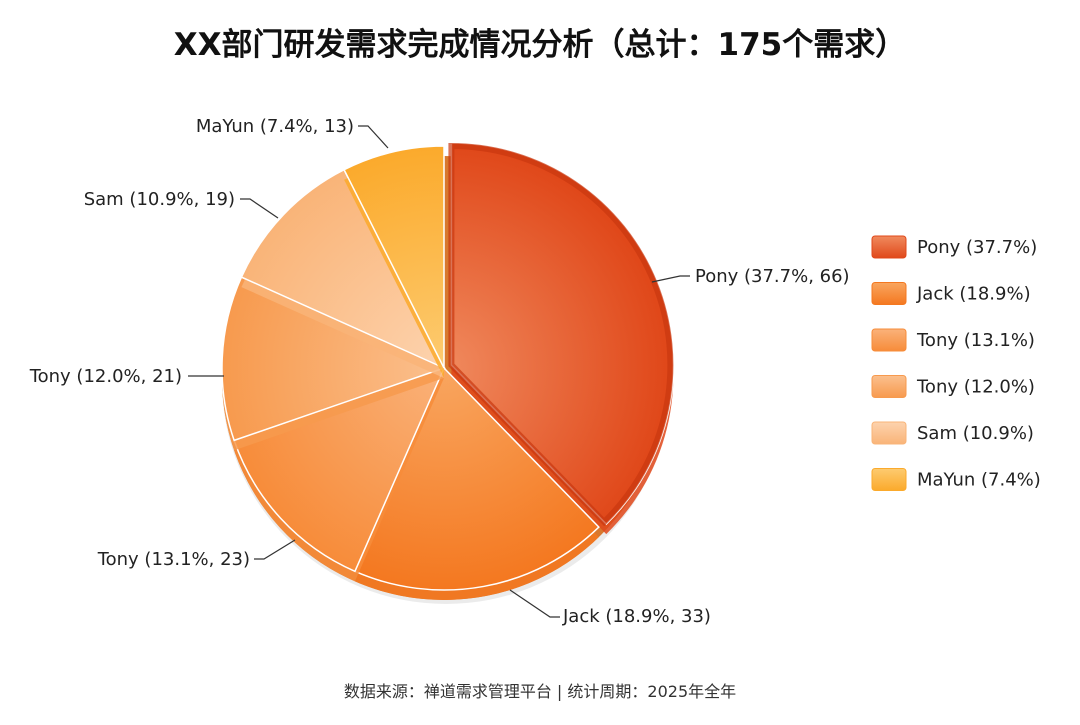 Image resolution: width=1080 pixels, height=725 pixels. What do you see at coordinates (636, 616) in the screenshot?
I see `callout-label: Jack (18.9%, 33)` at bounding box center [636, 616].